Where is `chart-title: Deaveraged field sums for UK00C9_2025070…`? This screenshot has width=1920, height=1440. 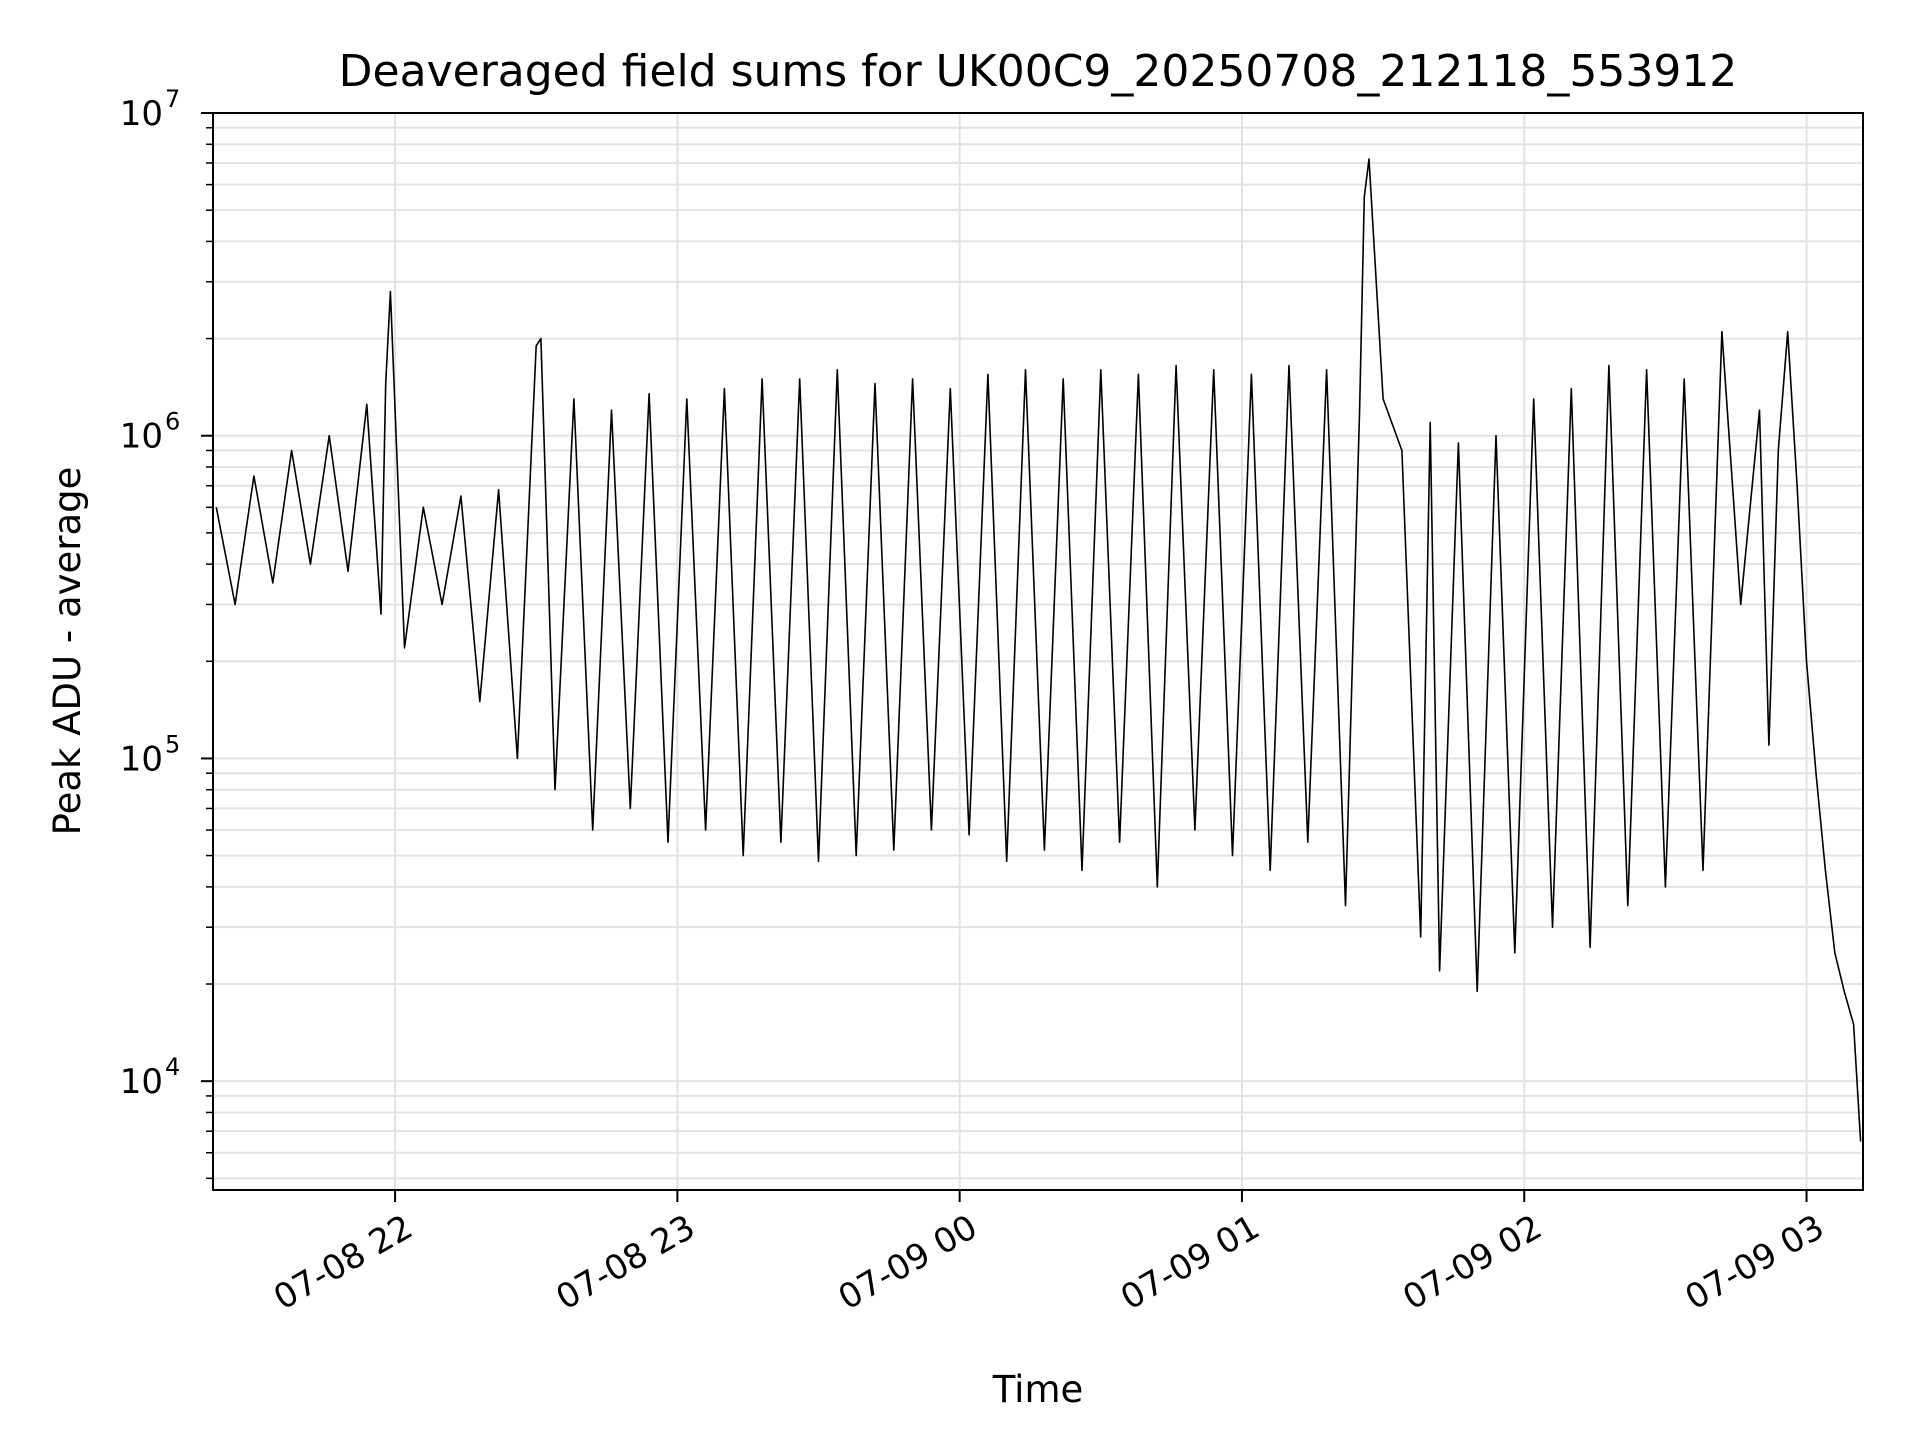
chart-title: Deaveraged field sums for UK00C9_2025070… is located at coordinates (1038, 71).